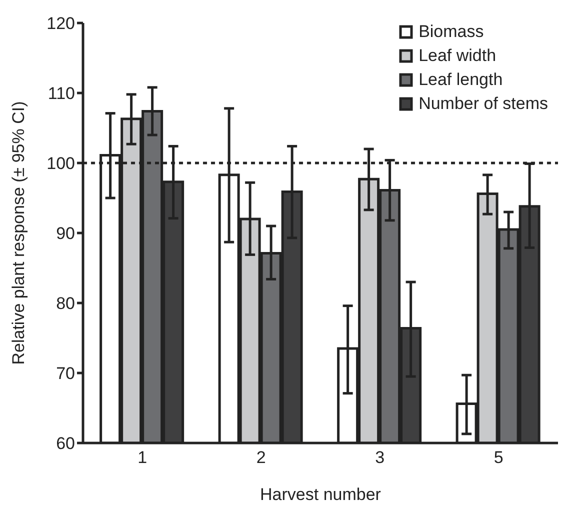 Image resolution: width=577 pixels, height=525 pixels. What do you see at coordinates (143, 458) in the screenshot?
I see `x-tick-label: 1` at bounding box center [143, 458].